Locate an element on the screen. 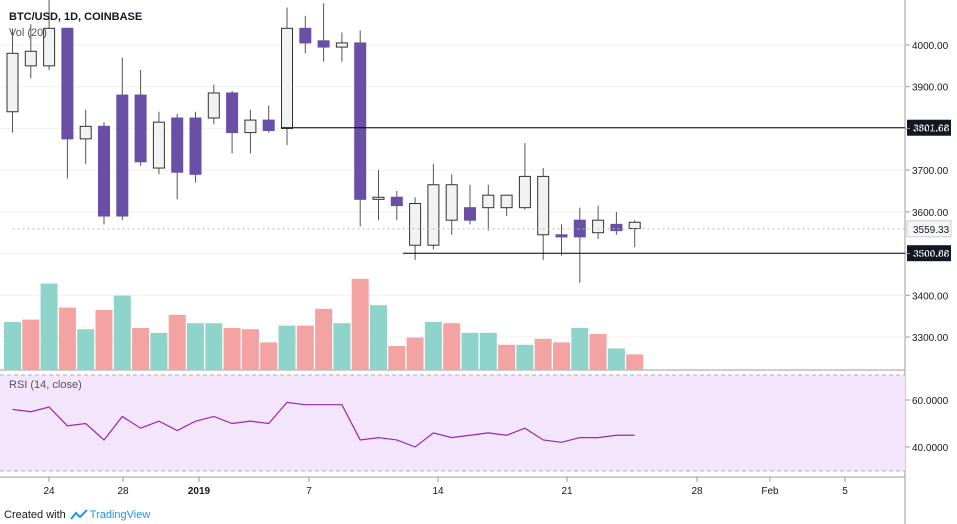 This screenshot has width=957, height=524. rsi-line is located at coordinates (323, 424).